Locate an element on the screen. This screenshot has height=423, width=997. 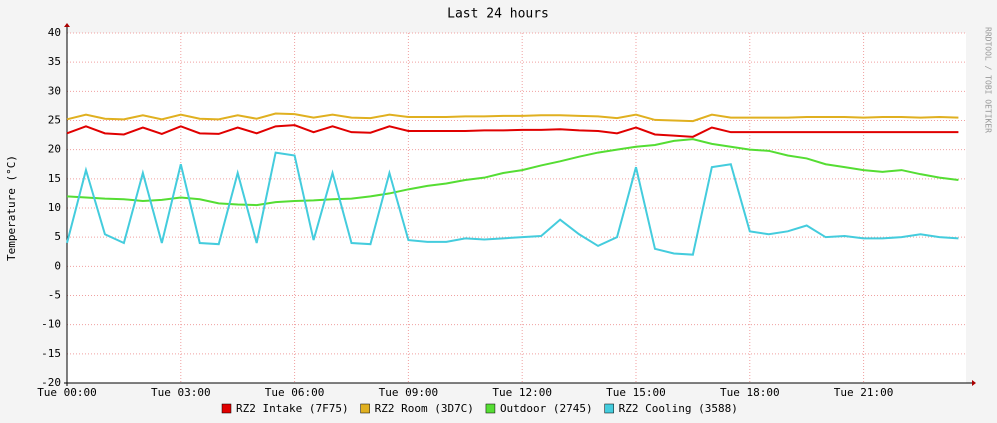
x-tick-label: Tue 09:00 is located at coordinates (409, 392).